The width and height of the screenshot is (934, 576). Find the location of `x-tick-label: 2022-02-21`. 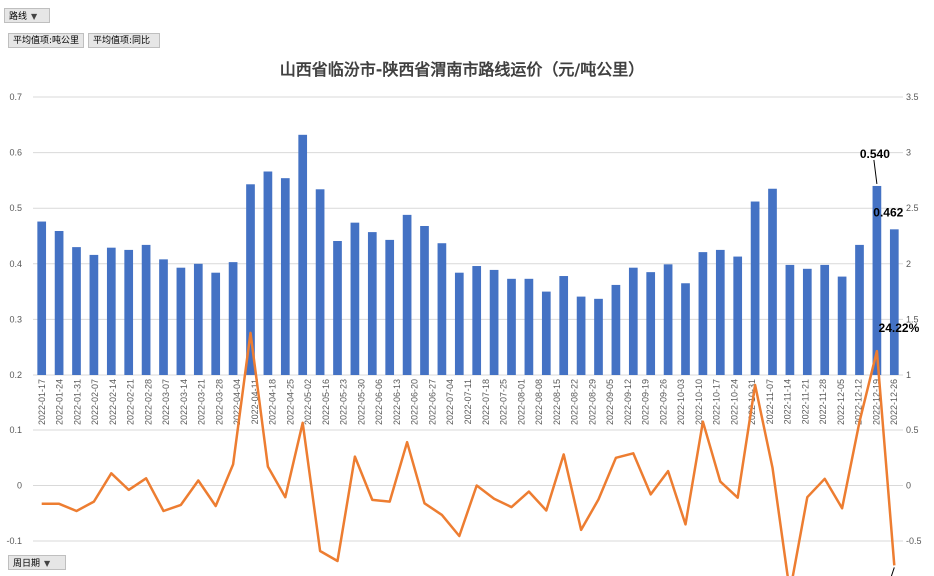

x-tick-label: 2022-02-21 is located at coordinates (131, 402).